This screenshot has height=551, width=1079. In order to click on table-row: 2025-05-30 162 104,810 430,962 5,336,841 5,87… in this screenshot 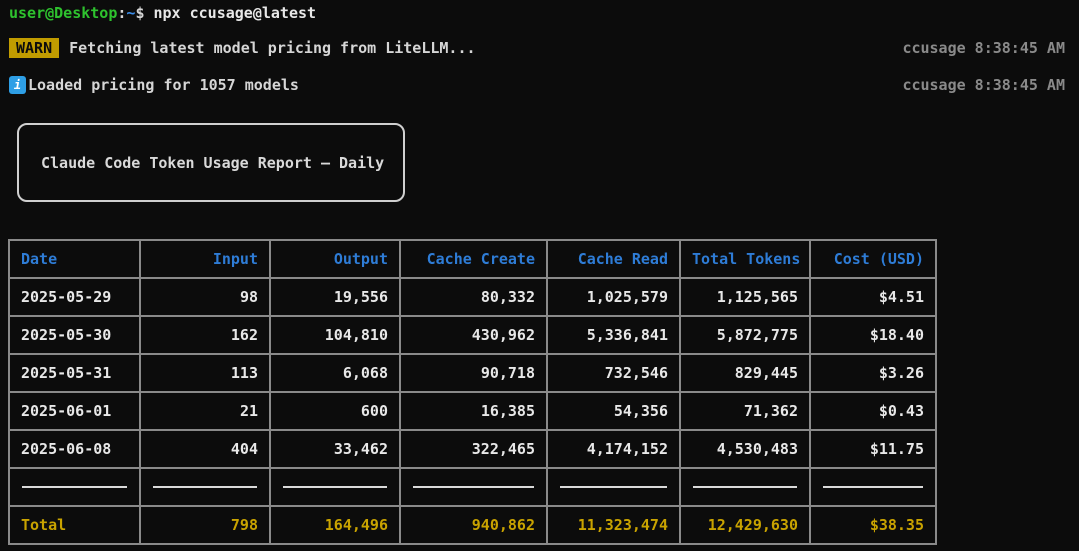, I will do `click(472, 335)`.